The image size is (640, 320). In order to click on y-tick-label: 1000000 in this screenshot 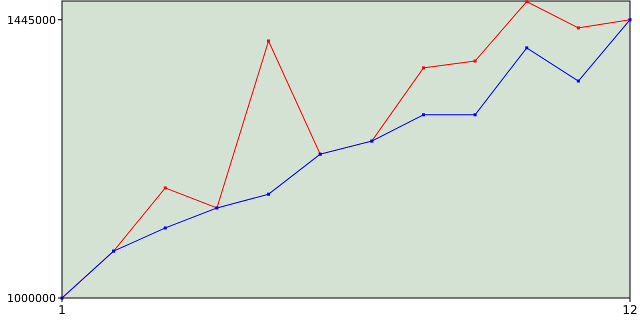, I will do `click(31, 298)`.